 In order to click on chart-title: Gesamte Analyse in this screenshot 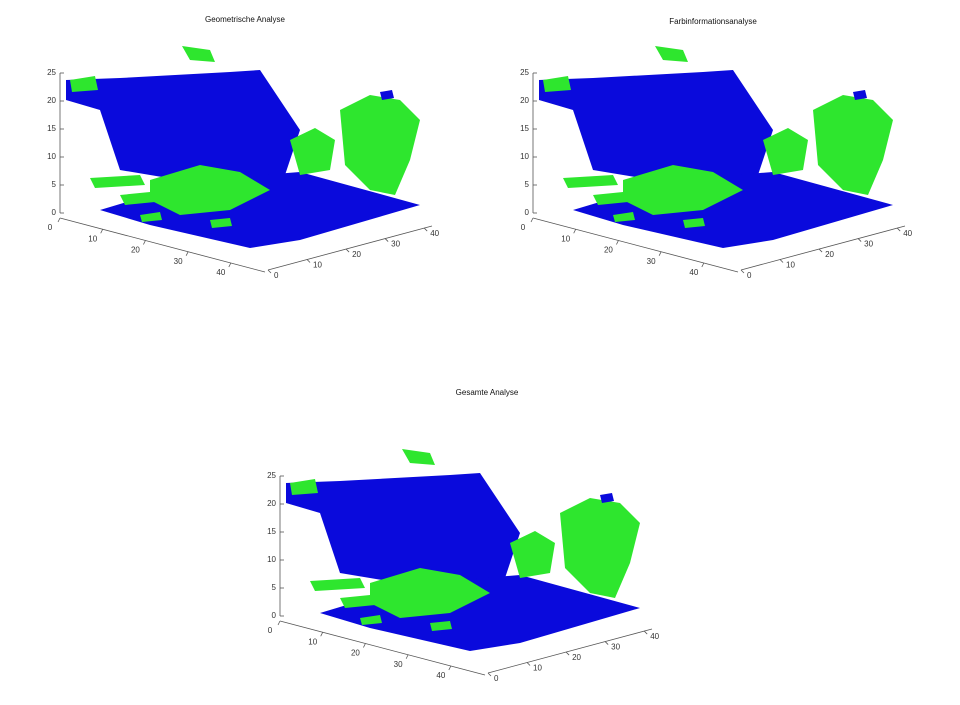, I will do `click(487, 392)`.